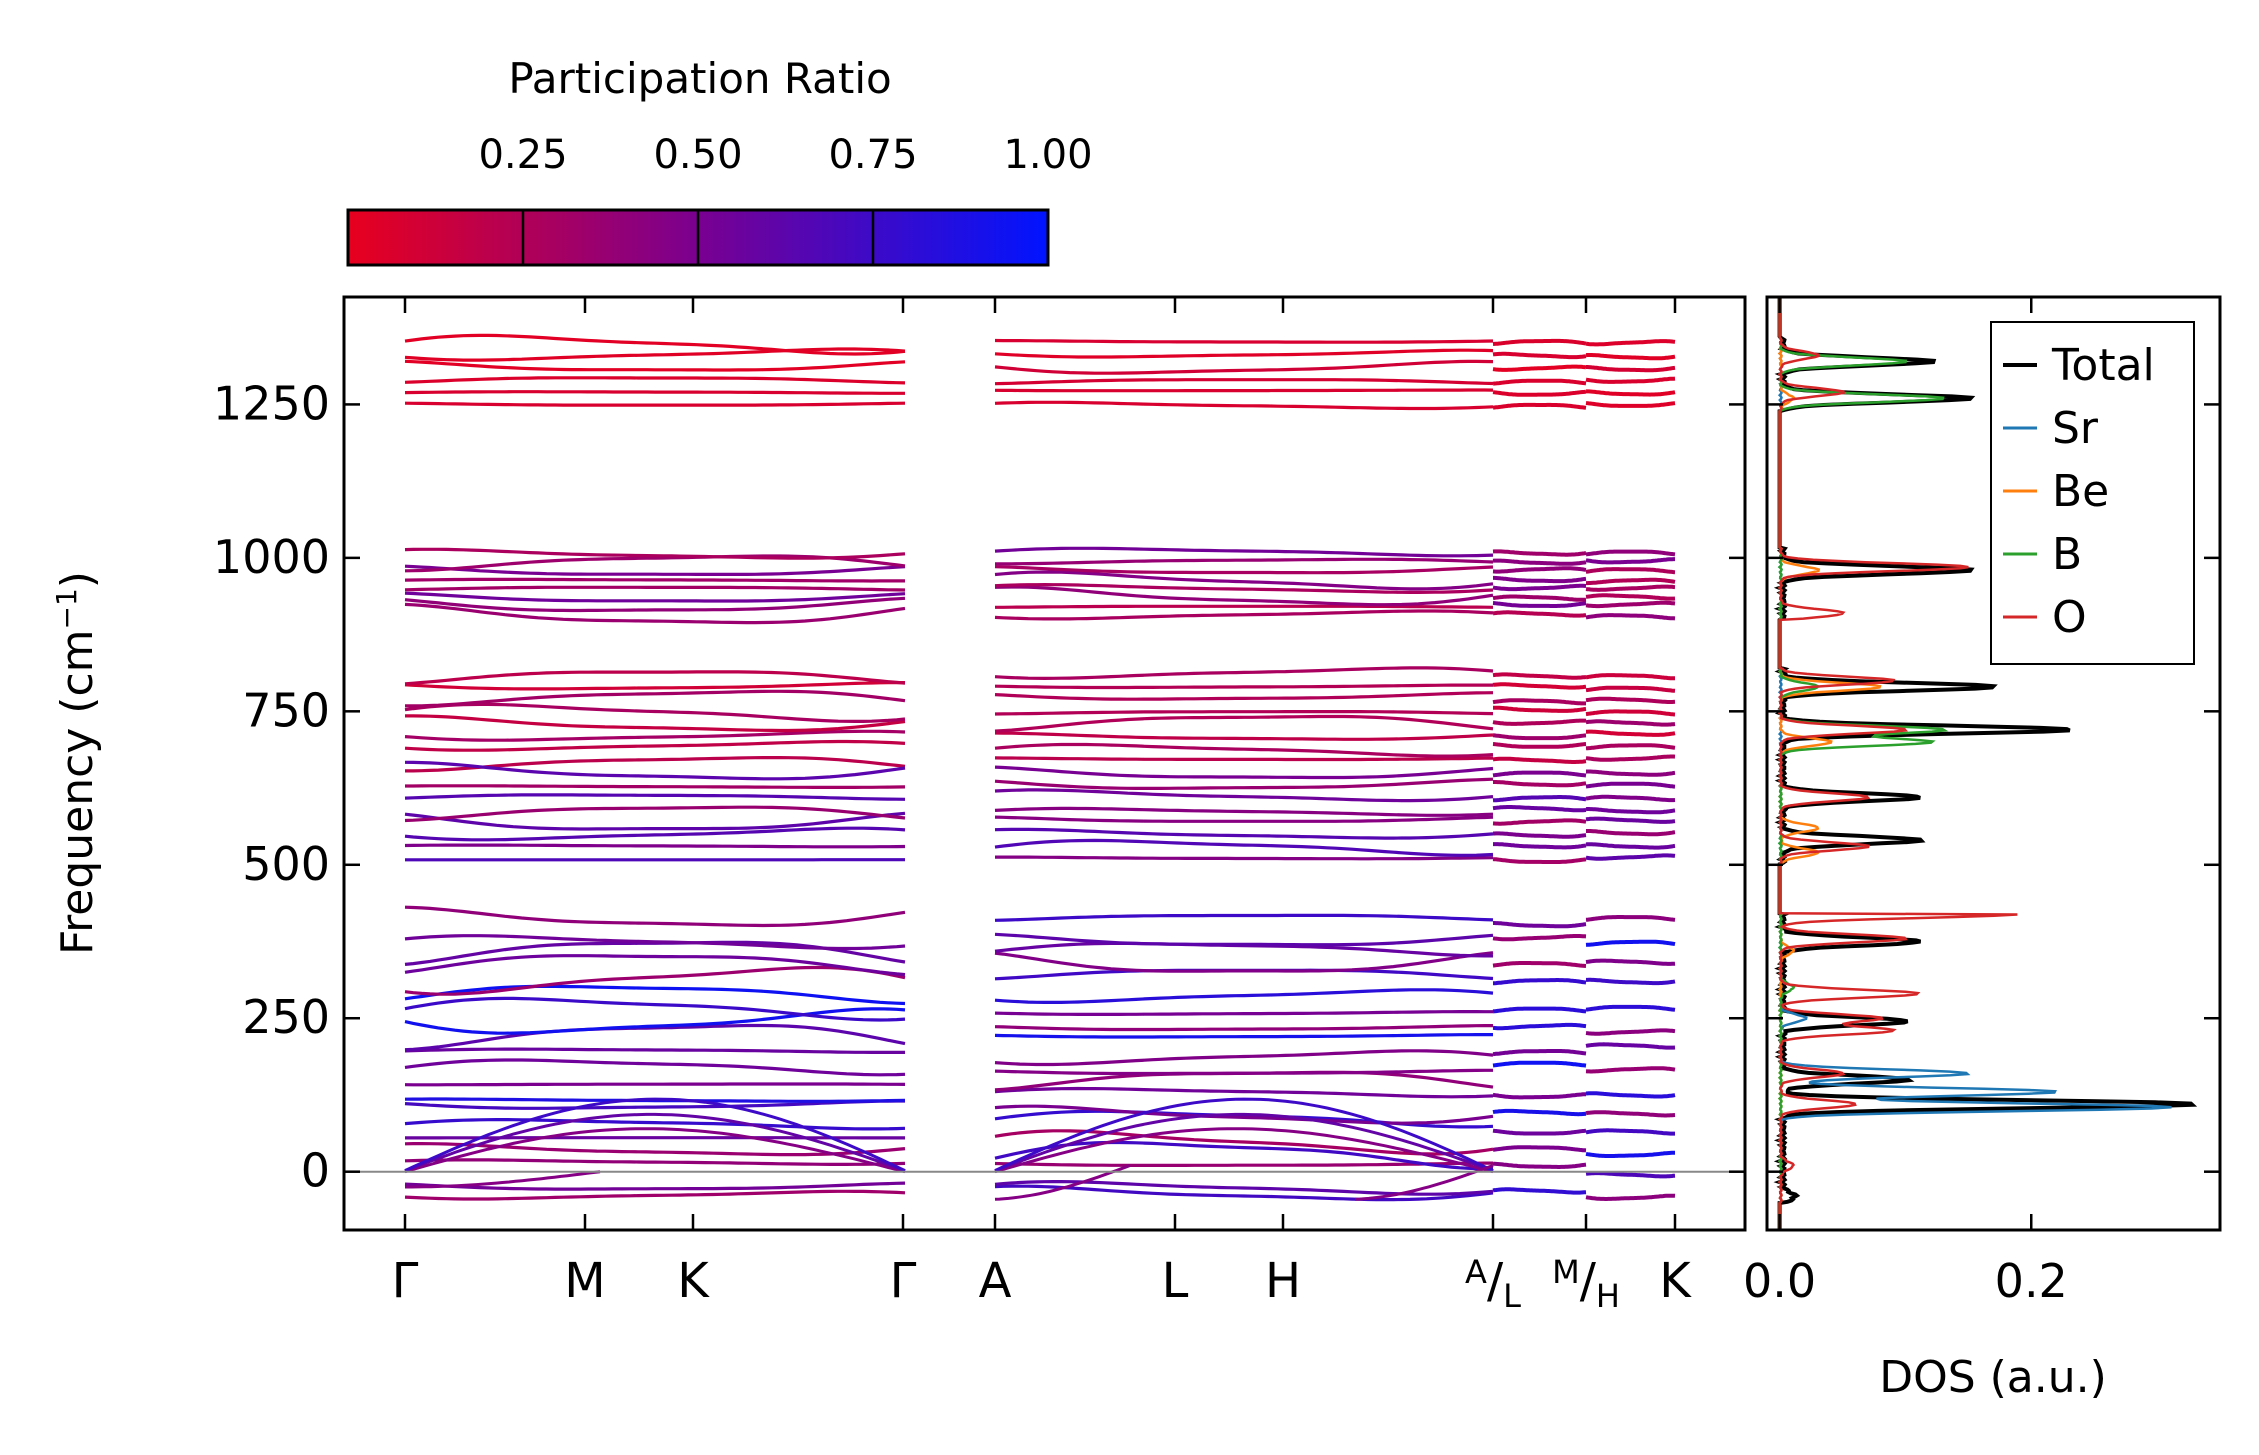  I want to click on legend-label: O, so click(2069, 617).